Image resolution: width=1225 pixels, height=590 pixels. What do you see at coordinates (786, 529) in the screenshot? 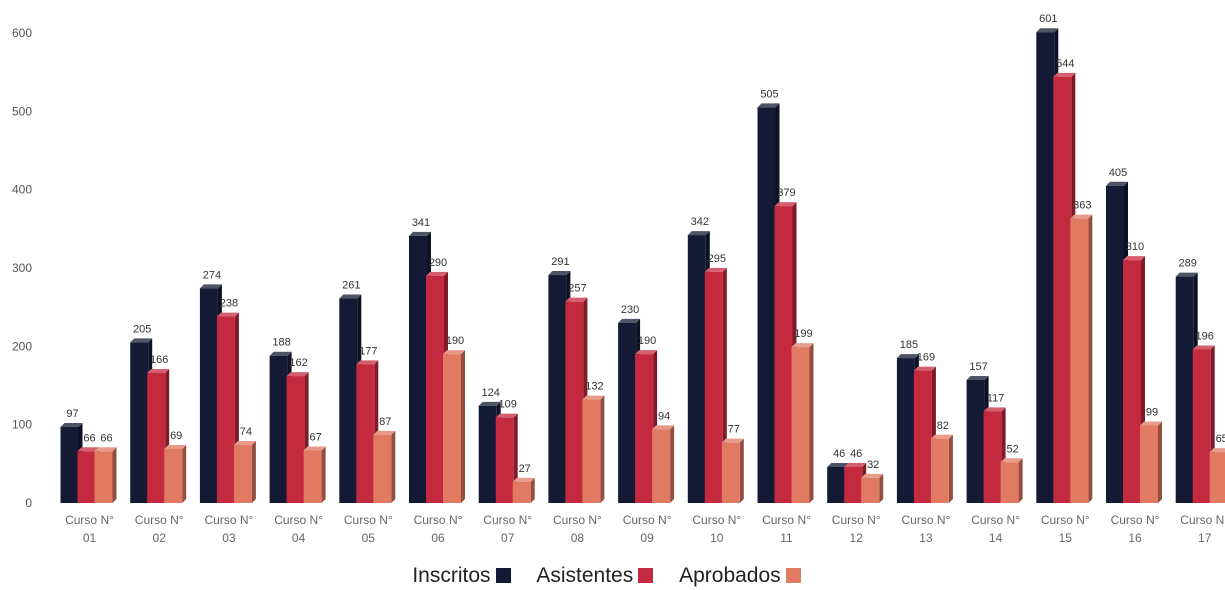
I see `x-tick-label: Curso N° 11` at bounding box center [786, 529].